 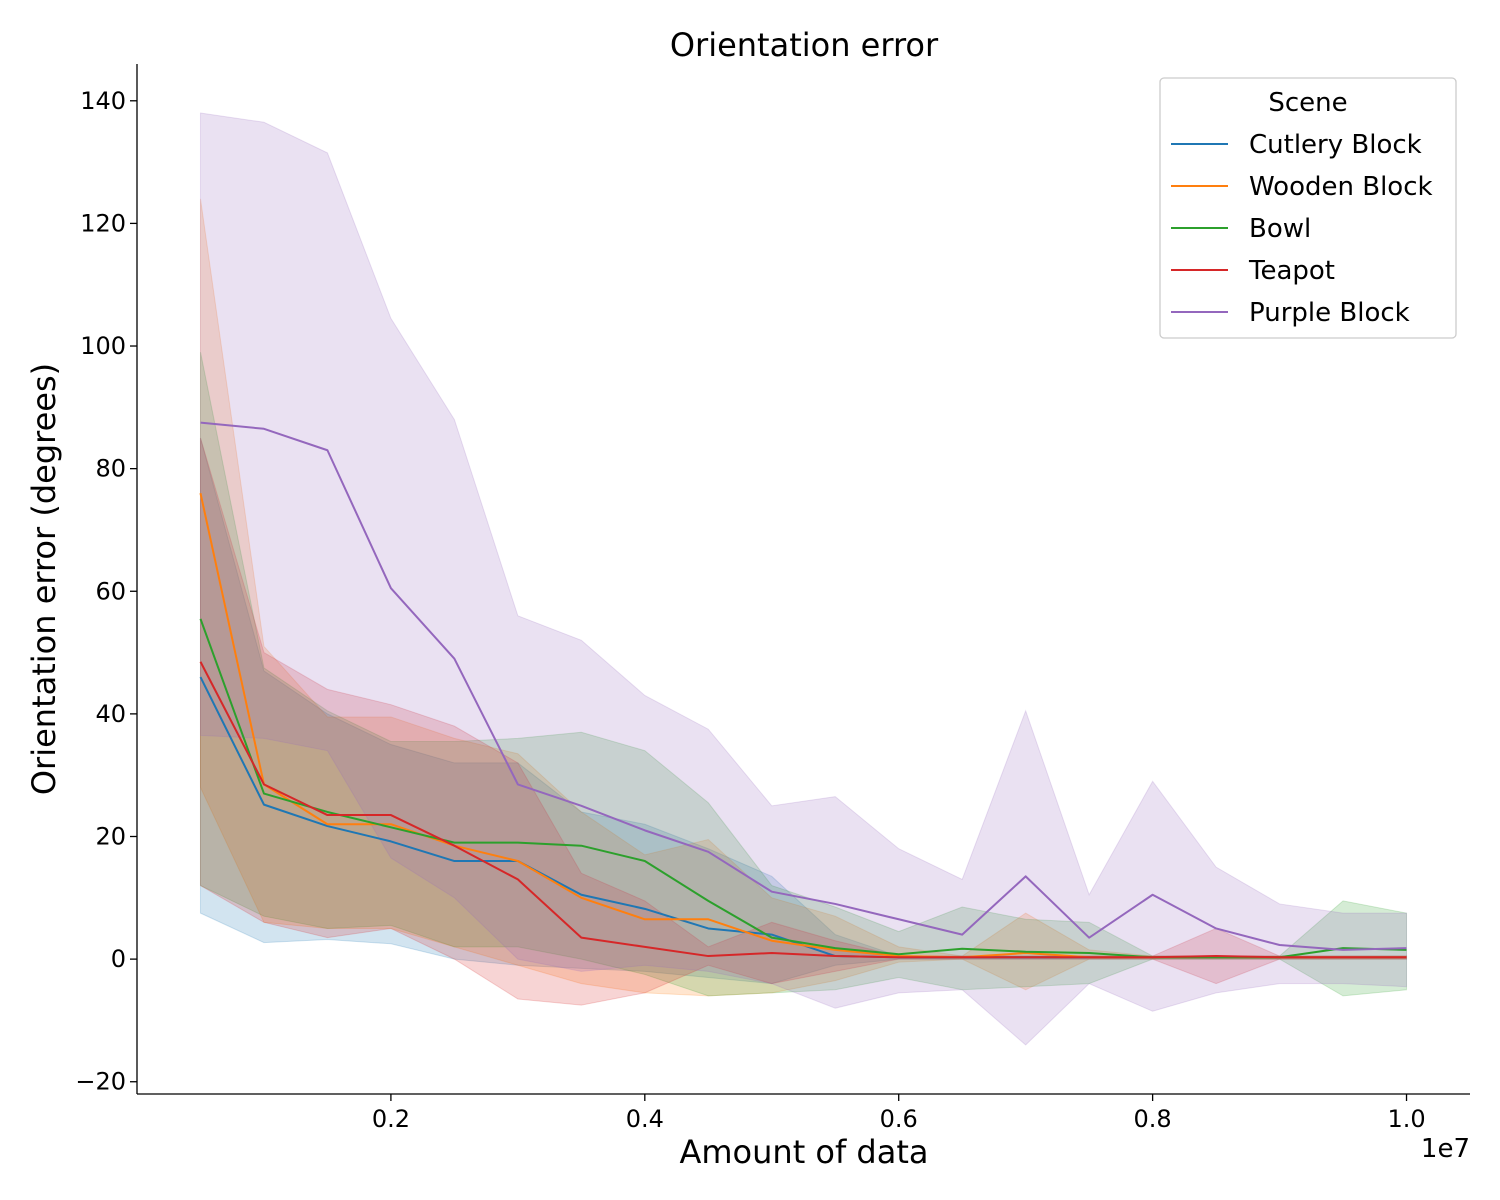 What do you see at coordinates (1153, 1119) in the screenshot?
I see `x-tick-label: 0.8` at bounding box center [1153, 1119].